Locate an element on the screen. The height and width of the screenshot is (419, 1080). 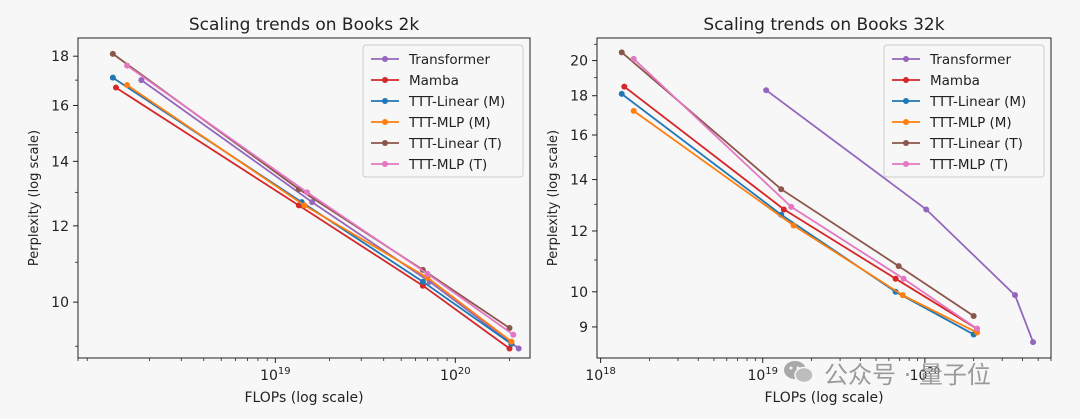
x-tick-exponent: 18 is located at coordinates (609, 371).